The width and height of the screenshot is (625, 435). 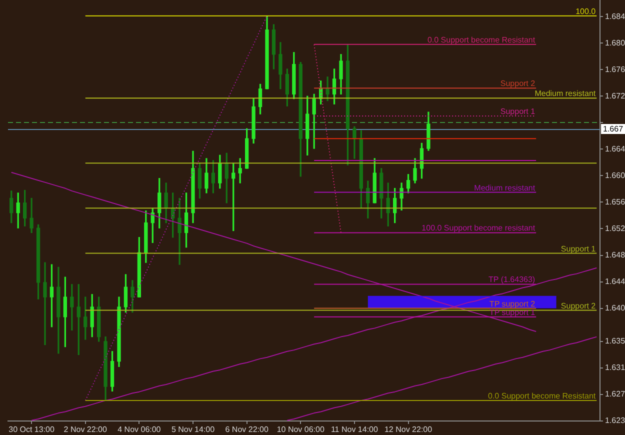 What do you see at coordinates (479, 228) in the screenshot?
I see `series-label: 100.0 Support become resistant` at bounding box center [479, 228].